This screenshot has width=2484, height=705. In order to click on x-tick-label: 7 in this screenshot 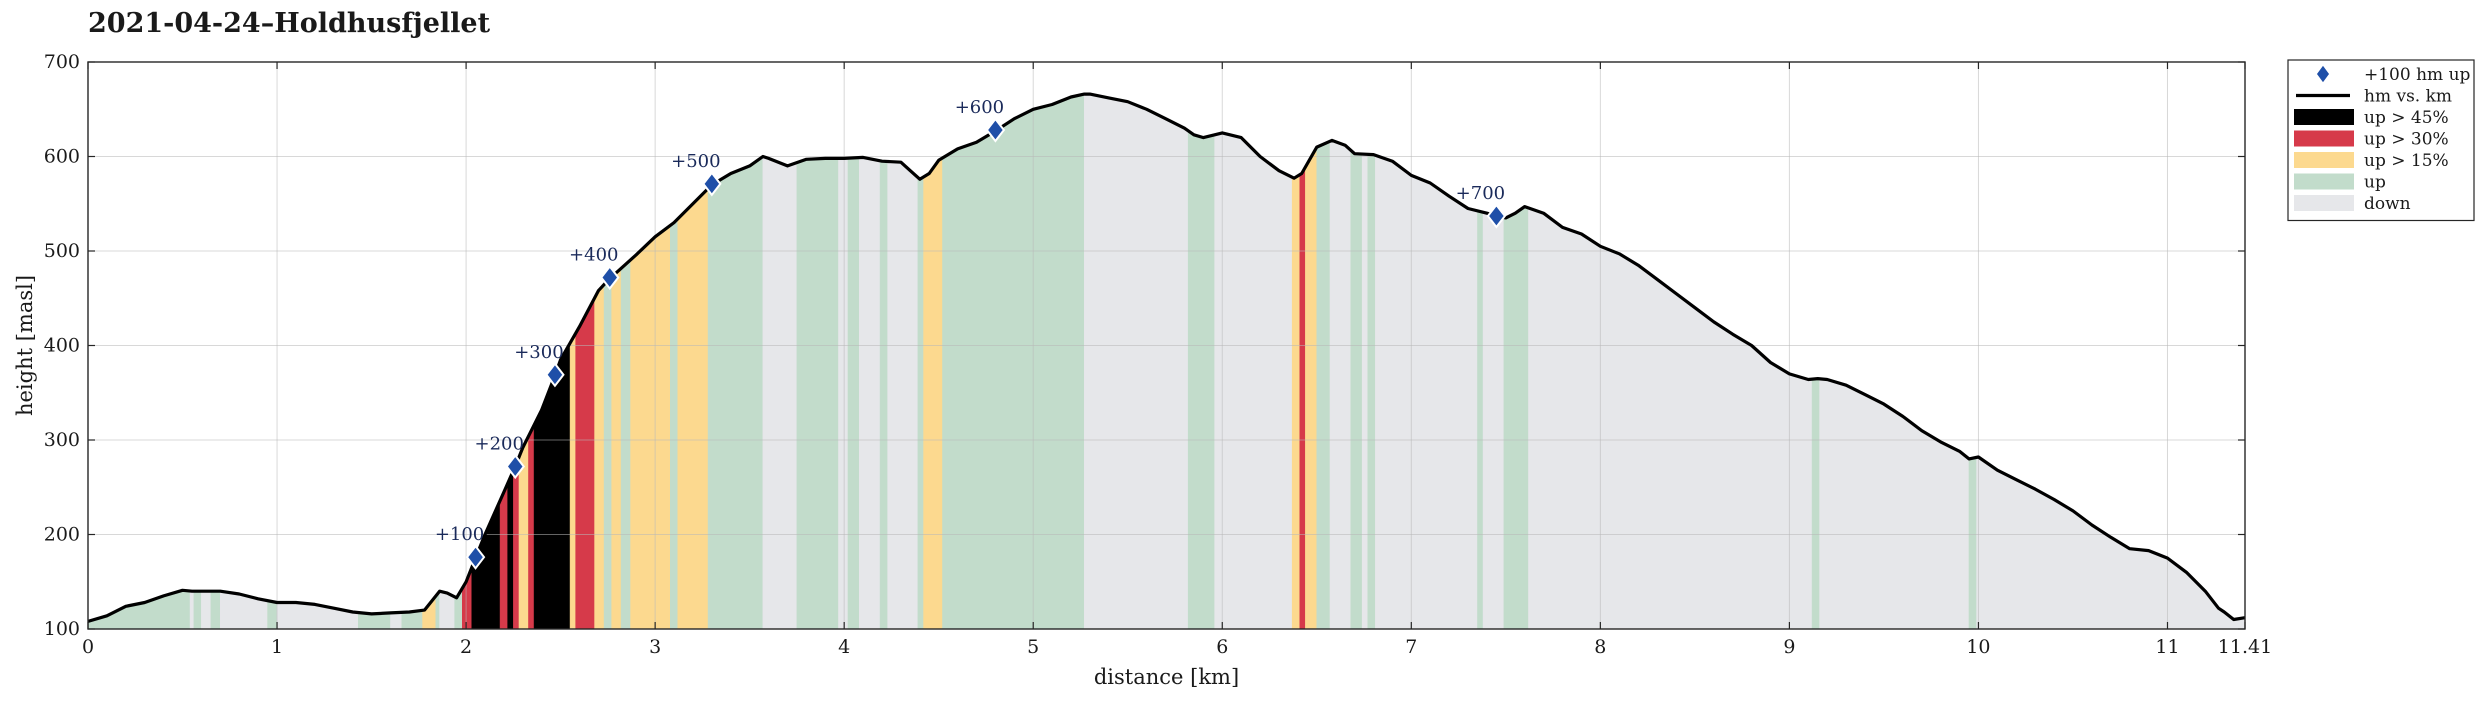, I will do `click(1411, 647)`.